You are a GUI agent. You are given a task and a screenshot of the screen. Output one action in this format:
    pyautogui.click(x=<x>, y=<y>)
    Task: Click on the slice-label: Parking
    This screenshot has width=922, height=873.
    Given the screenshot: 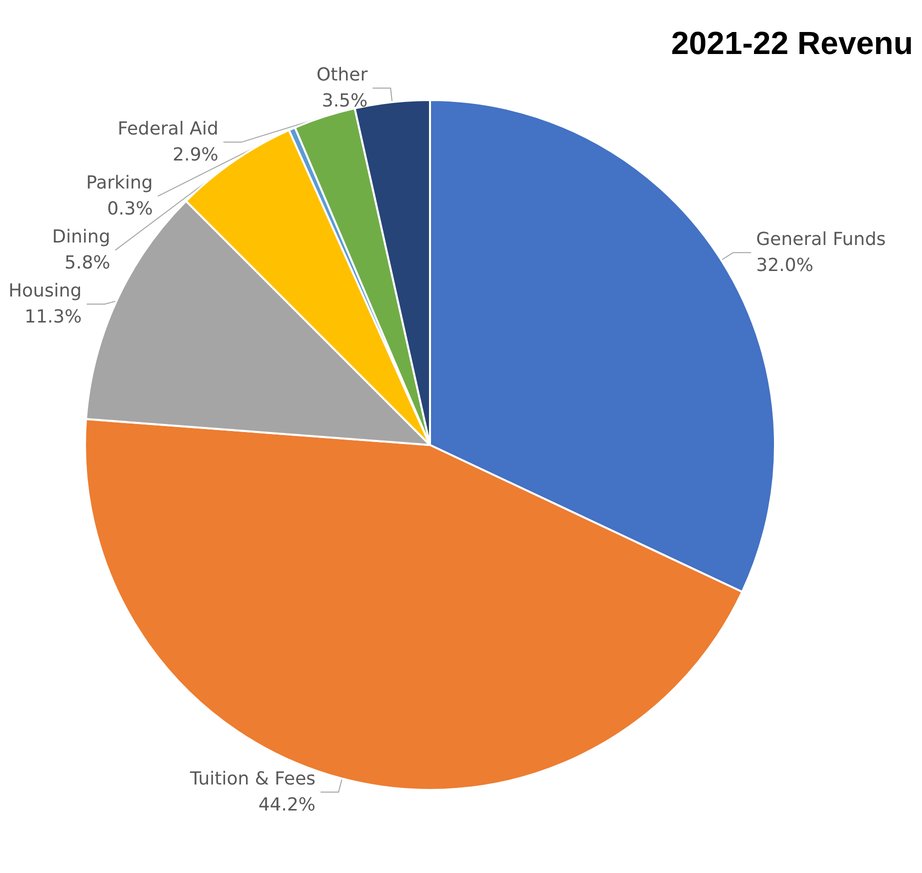 What is the action you would take?
    pyautogui.click(x=119, y=183)
    